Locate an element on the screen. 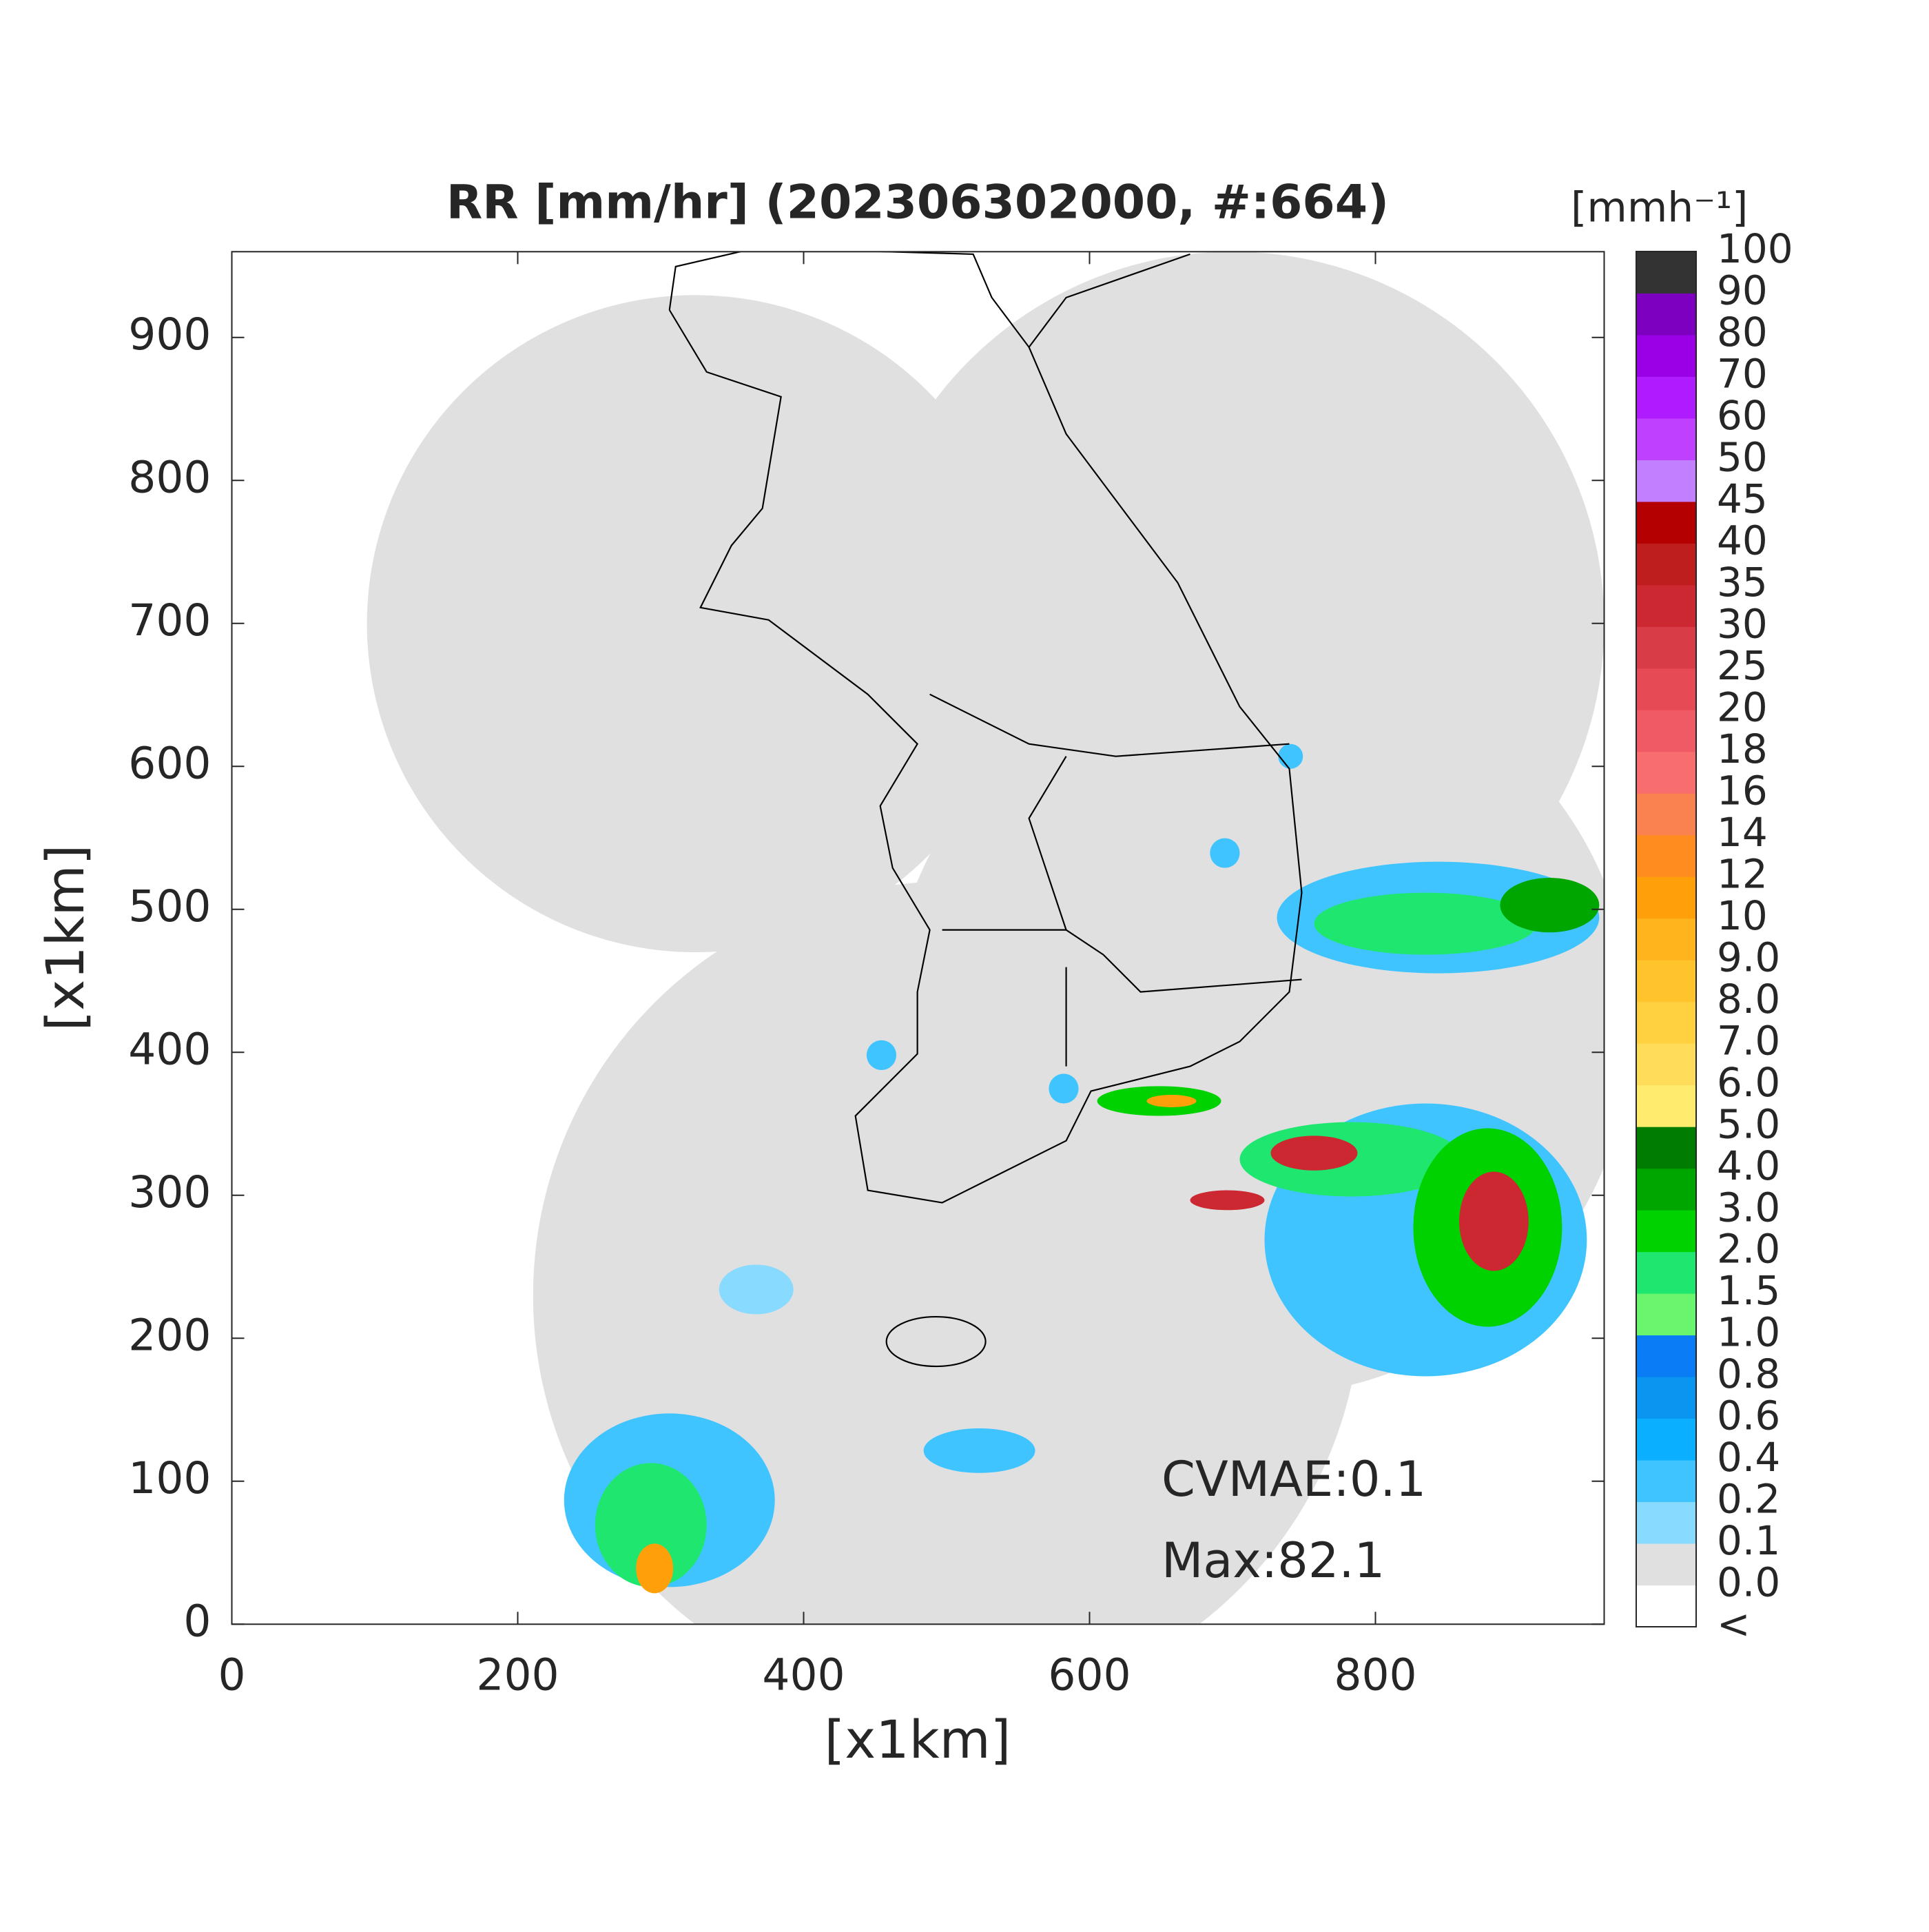  colorbar-label: 9.0 is located at coordinates (1748, 957).